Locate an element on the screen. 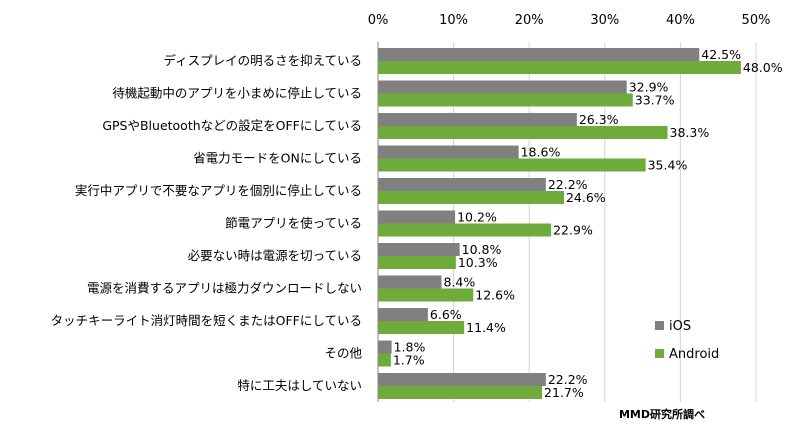 The width and height of the screenshot is (800, 440). x-tick-label: 10% is located at coordinates (453, 20).